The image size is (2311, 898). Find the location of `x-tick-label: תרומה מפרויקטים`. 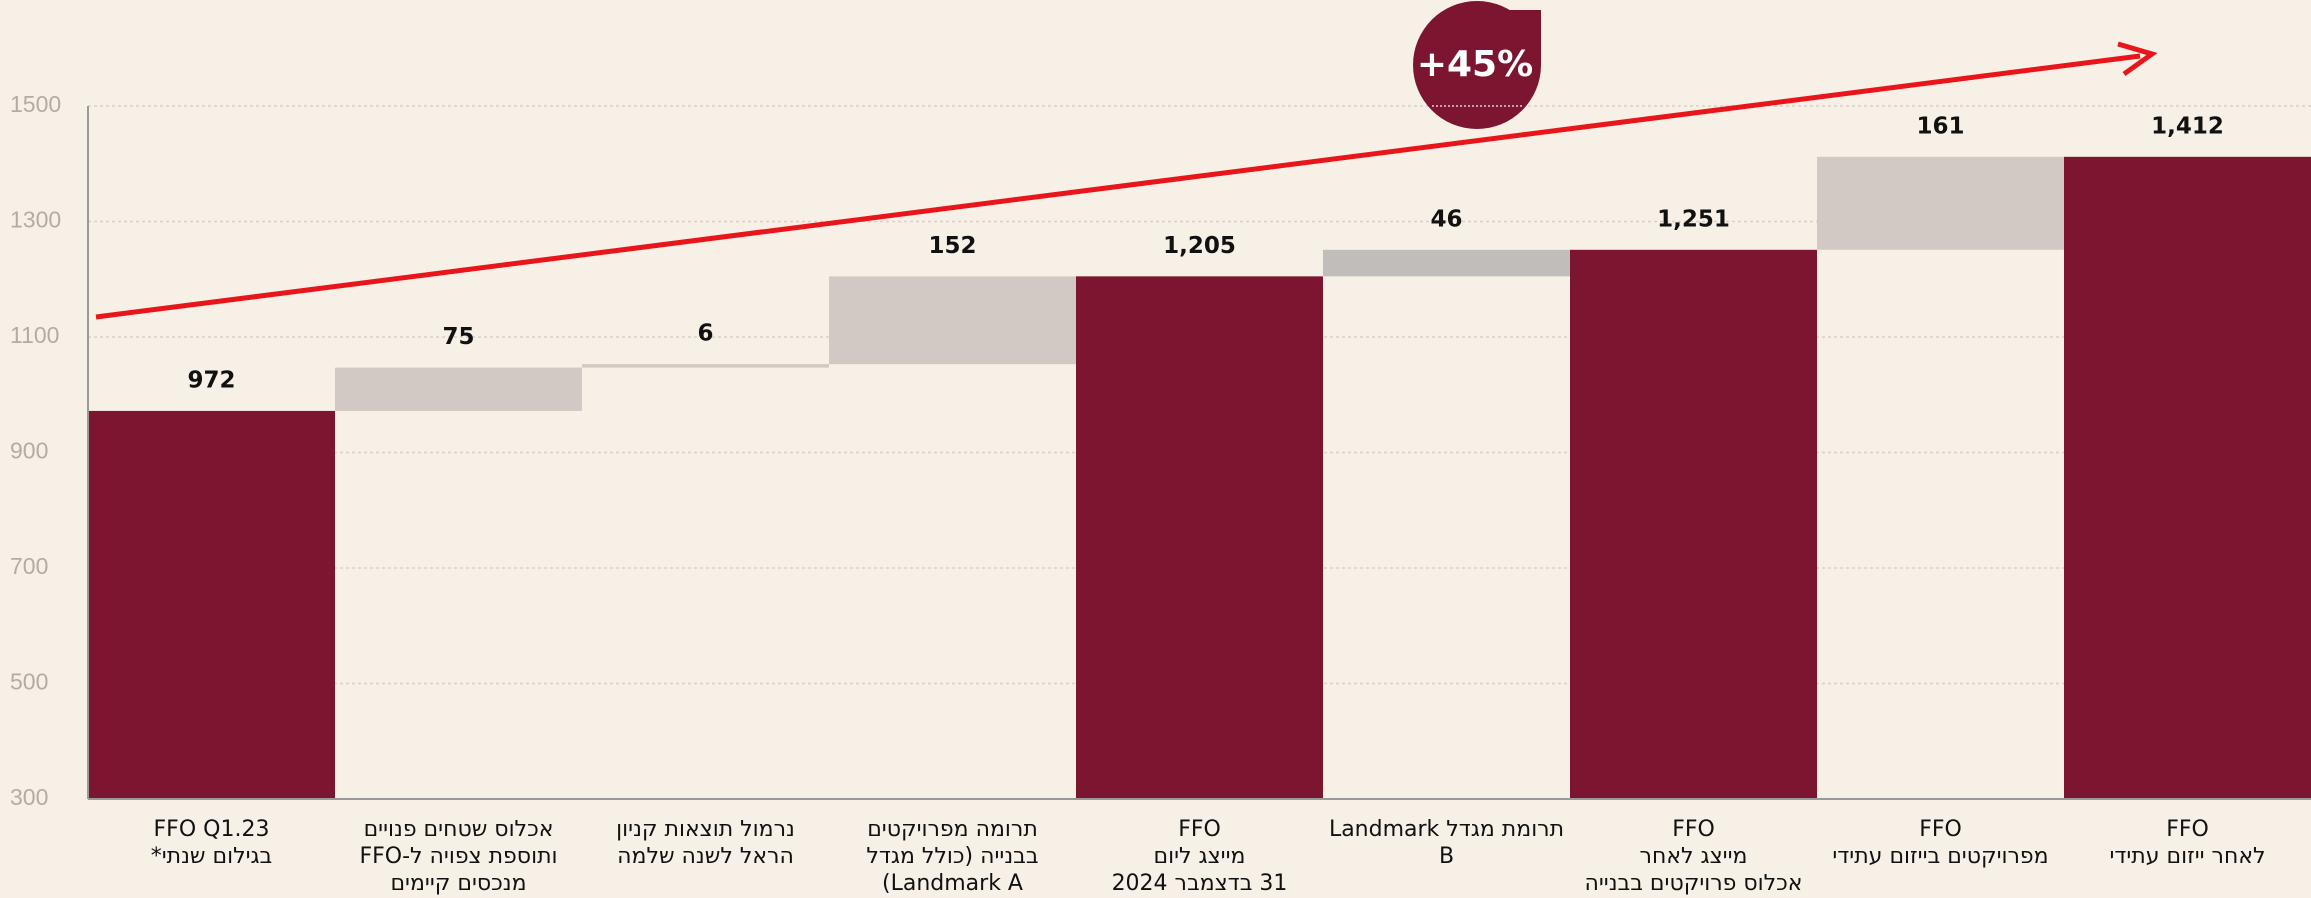

x-tick-label: תרומה מפרויקטים is located at coordinates (952, 829).